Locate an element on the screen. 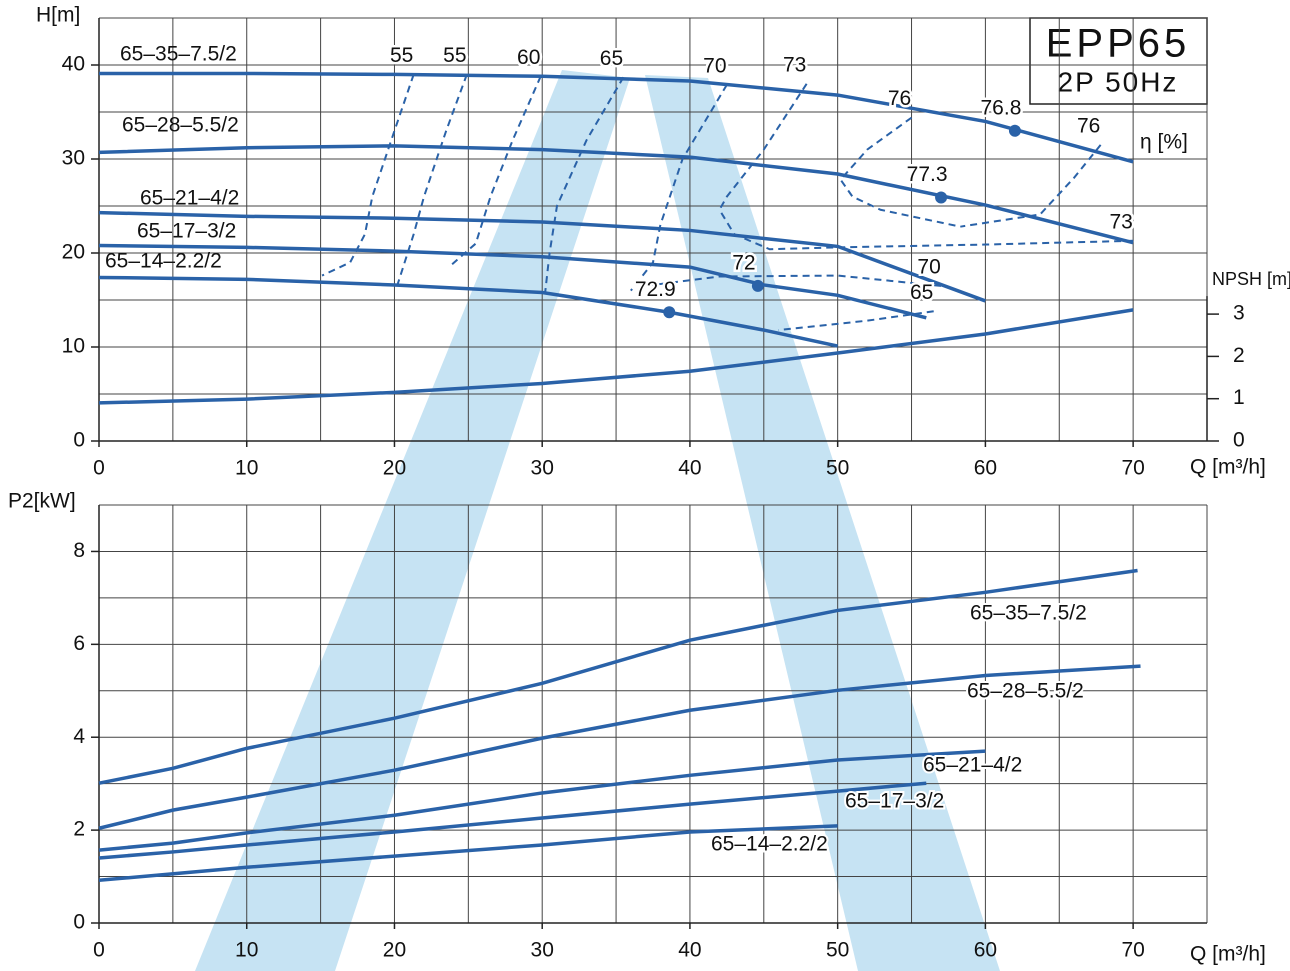  y-axis-label: P2[kW] is located at coordinates (42, 501).